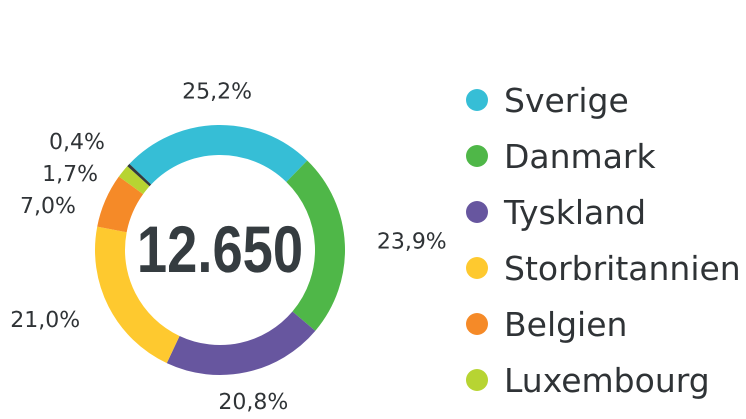 The height and width of the screenshot is (419, 746). Describe the element at coordinates (48, 206) in the screenshot. I see `data-label: 7,0%` at that location.